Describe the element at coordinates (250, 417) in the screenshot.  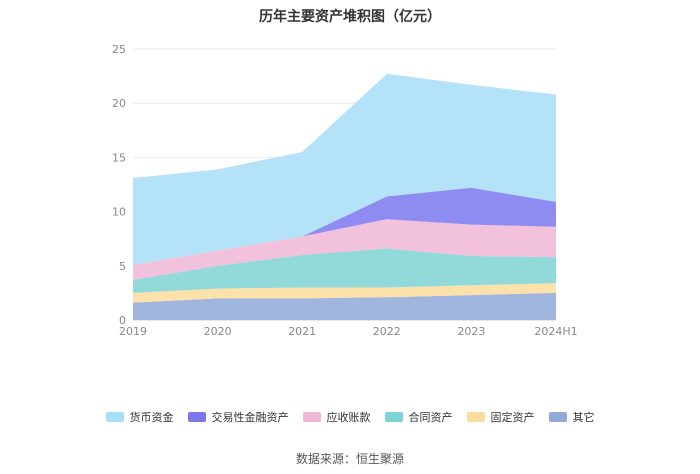
I see `legend-label: 交易性金融资产` at that location.